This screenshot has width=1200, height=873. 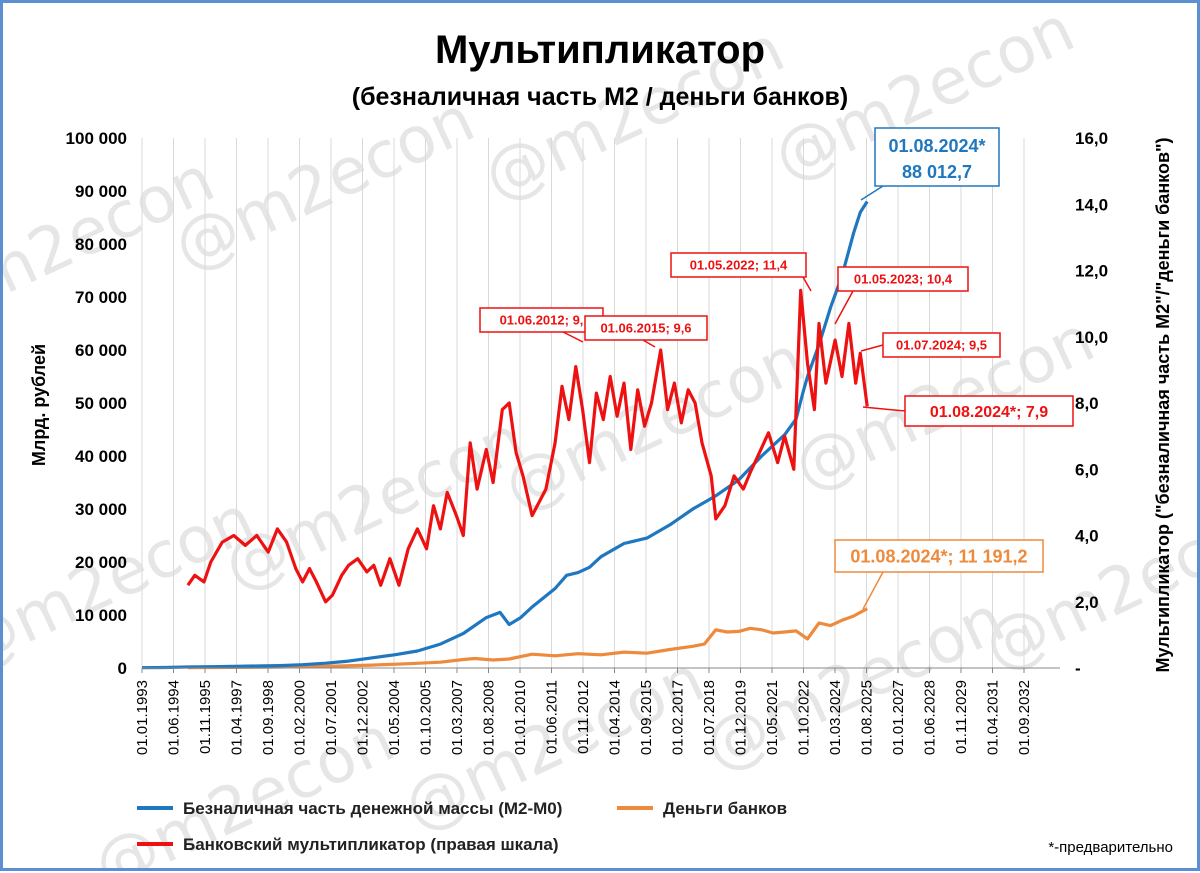 I want to click on y-left-tick-label: 0, so click(x=122, y=668).